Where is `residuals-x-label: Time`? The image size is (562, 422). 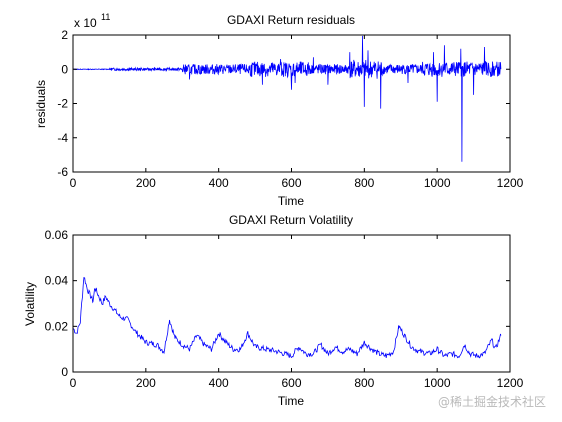 residuals-x-label: Time is located at coordinates (291, 201).